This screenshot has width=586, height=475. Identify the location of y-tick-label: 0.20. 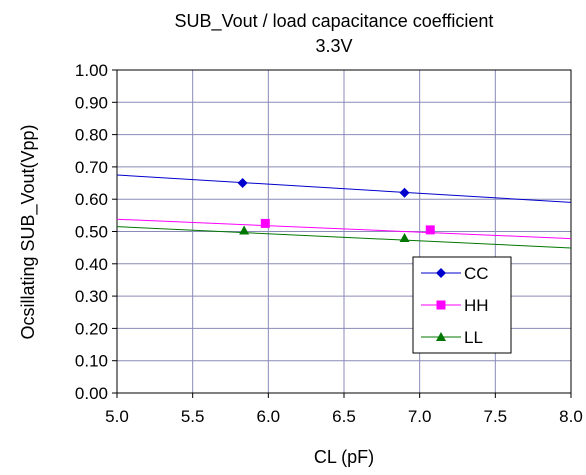
(91, 328).